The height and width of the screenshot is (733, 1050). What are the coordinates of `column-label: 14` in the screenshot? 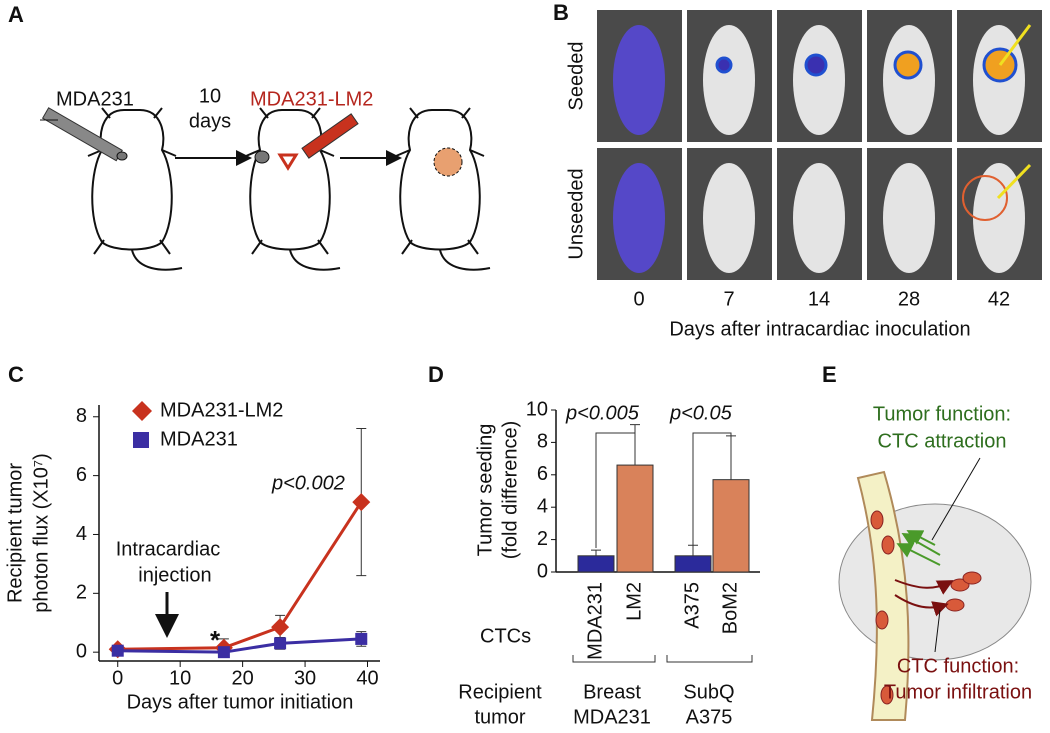 It's located at (819, 299).